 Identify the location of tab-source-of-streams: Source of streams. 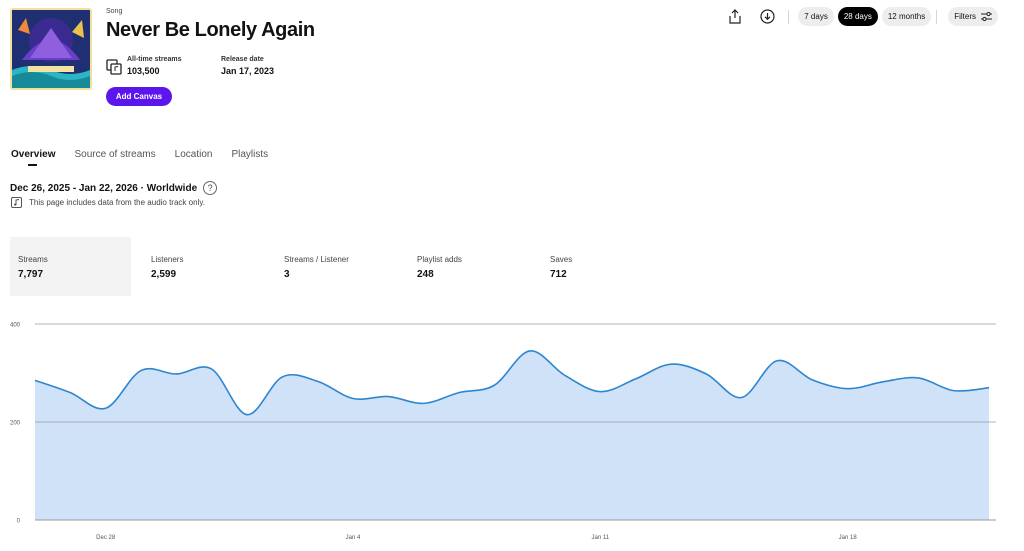
(115, 154).